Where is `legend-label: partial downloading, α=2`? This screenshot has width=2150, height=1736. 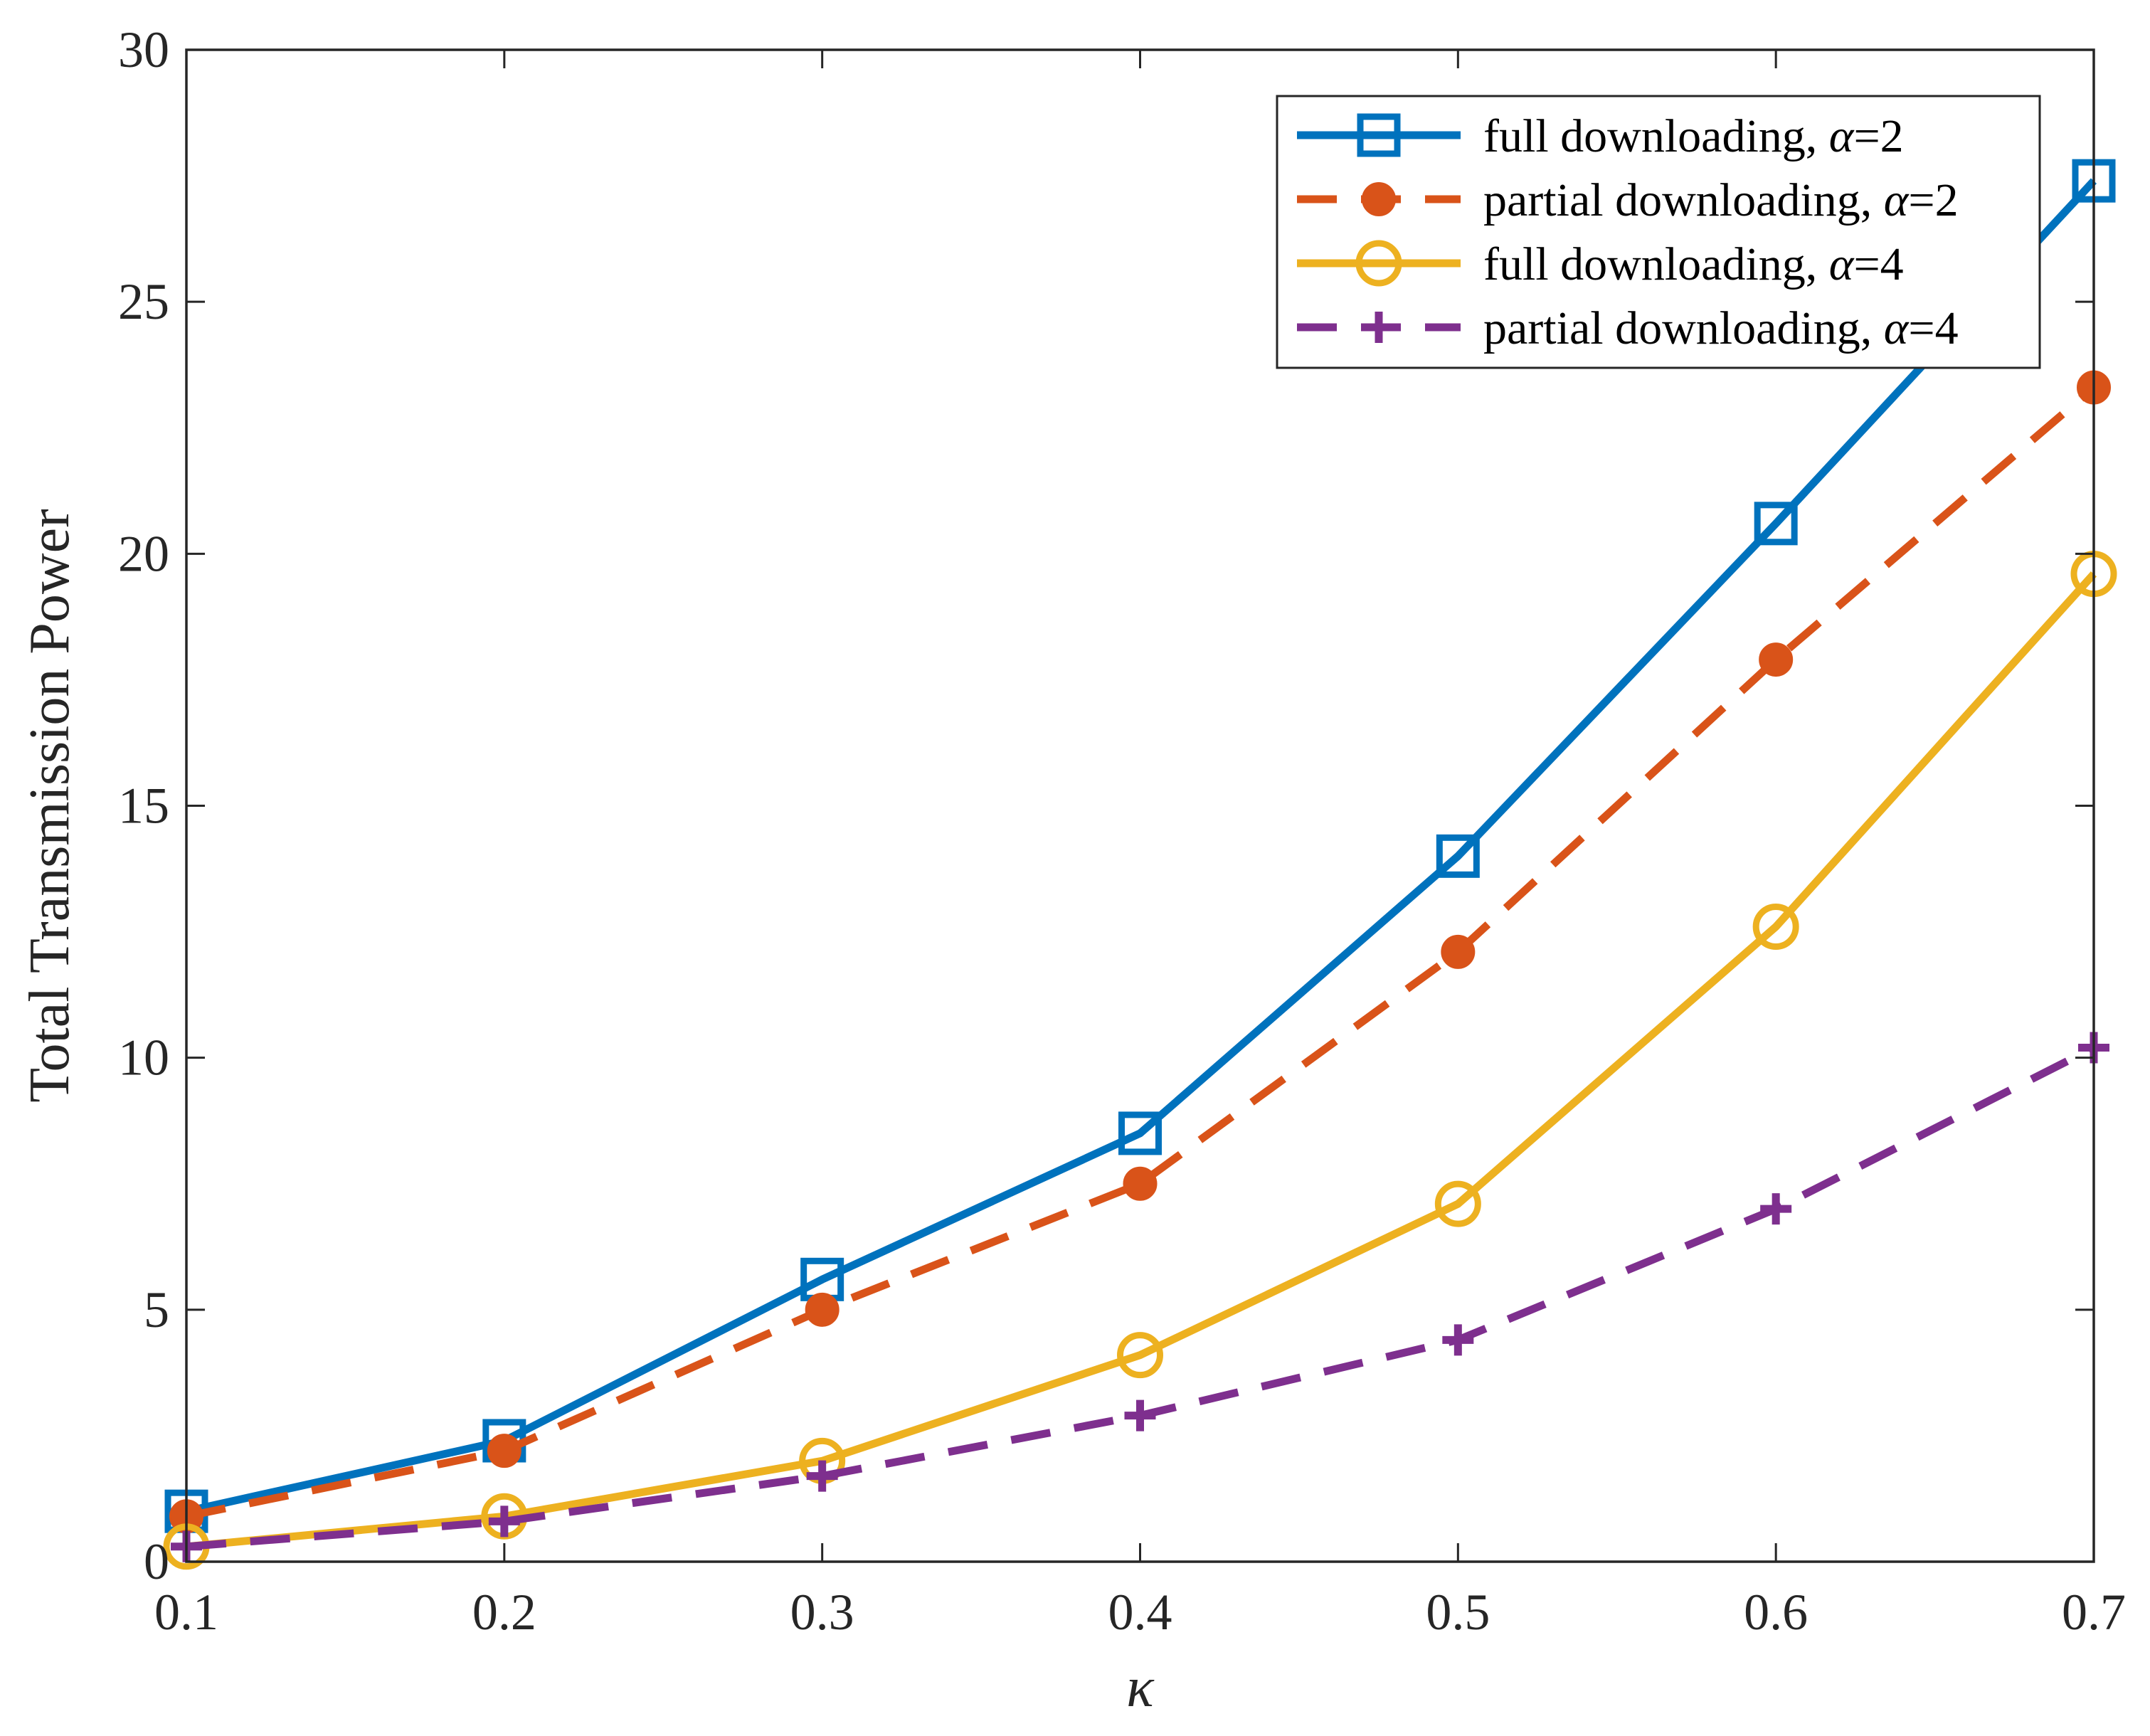 legend-label: partial downloading, α=2 is located at coordinates (1721, 200).